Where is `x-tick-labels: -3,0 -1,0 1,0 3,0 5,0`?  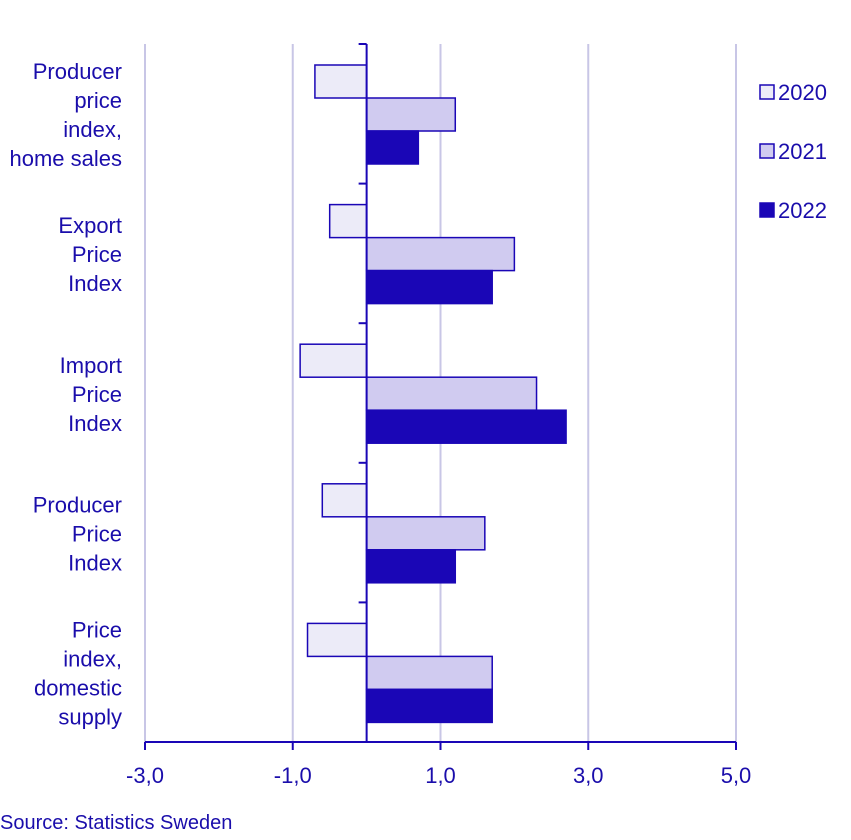 x-tick-labels: -3,0 -1,0 1,0 3,0 5,0 is located at coordinates (438, 775).